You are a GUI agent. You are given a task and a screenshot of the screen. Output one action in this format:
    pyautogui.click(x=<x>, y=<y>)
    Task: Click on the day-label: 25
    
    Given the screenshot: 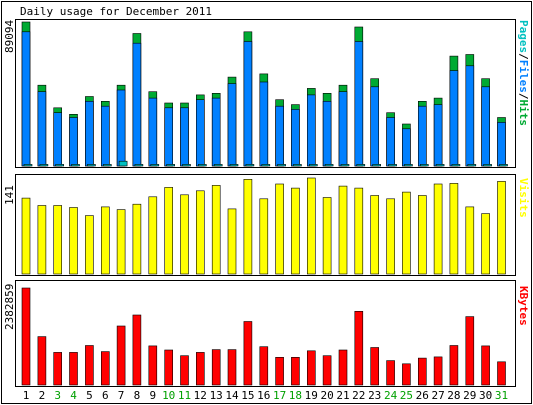 What is the action you would take?
    pyautogui.click(x=406, y=395)
    